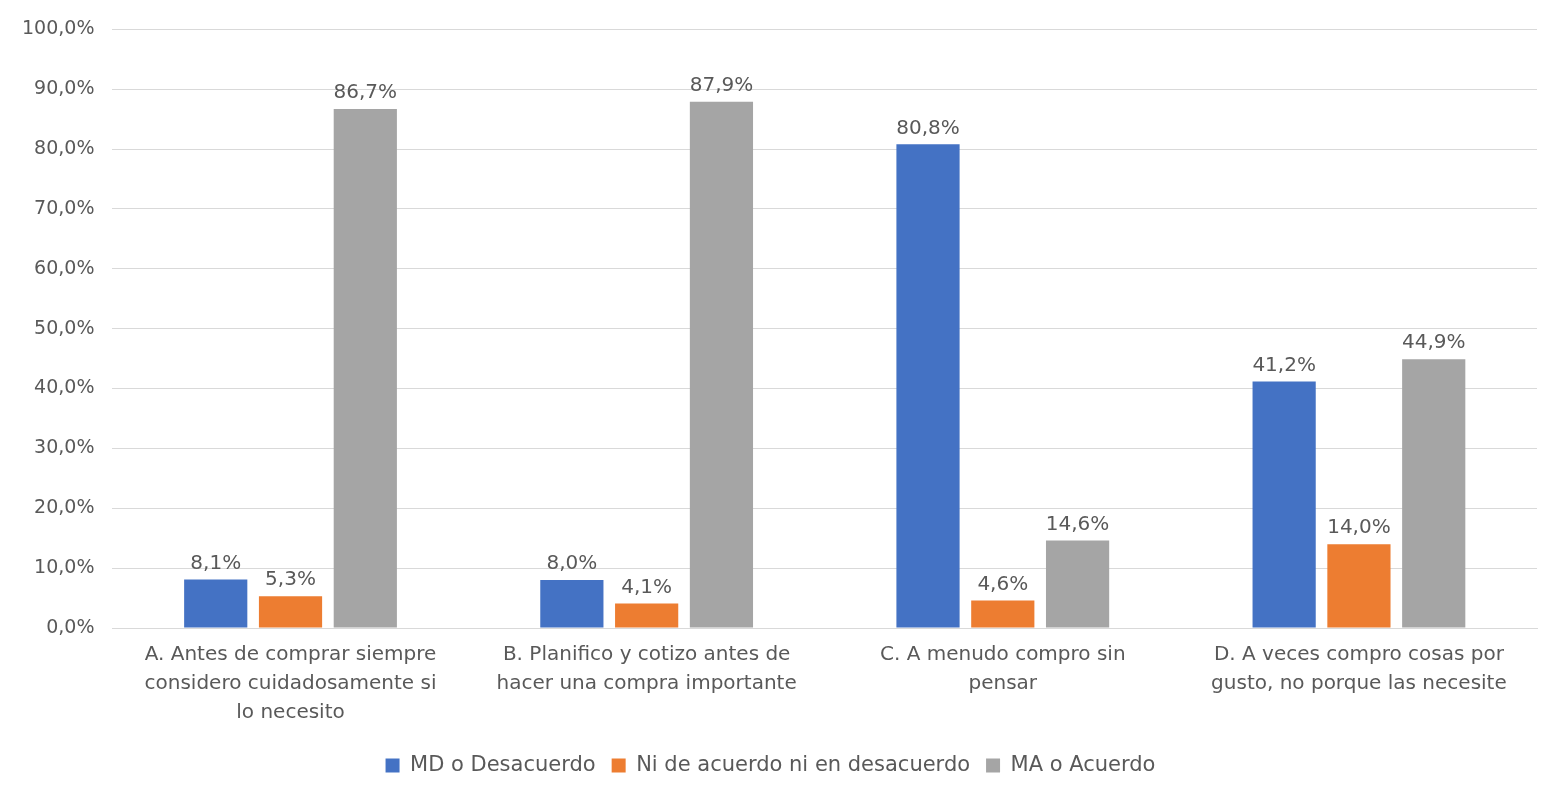 Image resolution: width=1551 pixels, height=786 pixels. Describe the element at coordinates (1359, 526) in the screenshot. I see `data-label: 14,0%` at that location.